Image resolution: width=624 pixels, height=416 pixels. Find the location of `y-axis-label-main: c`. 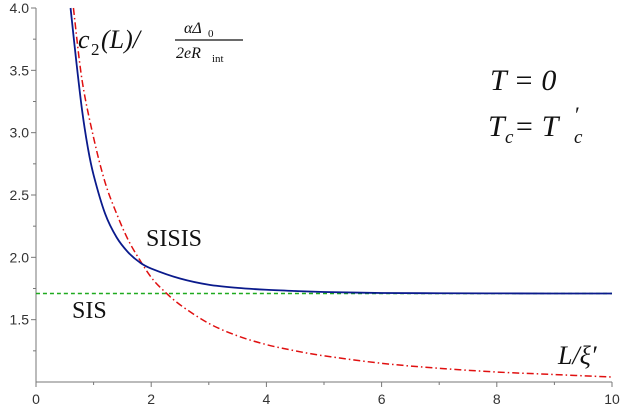

y-axis-label-main: c is located at coordinates (84, 39).